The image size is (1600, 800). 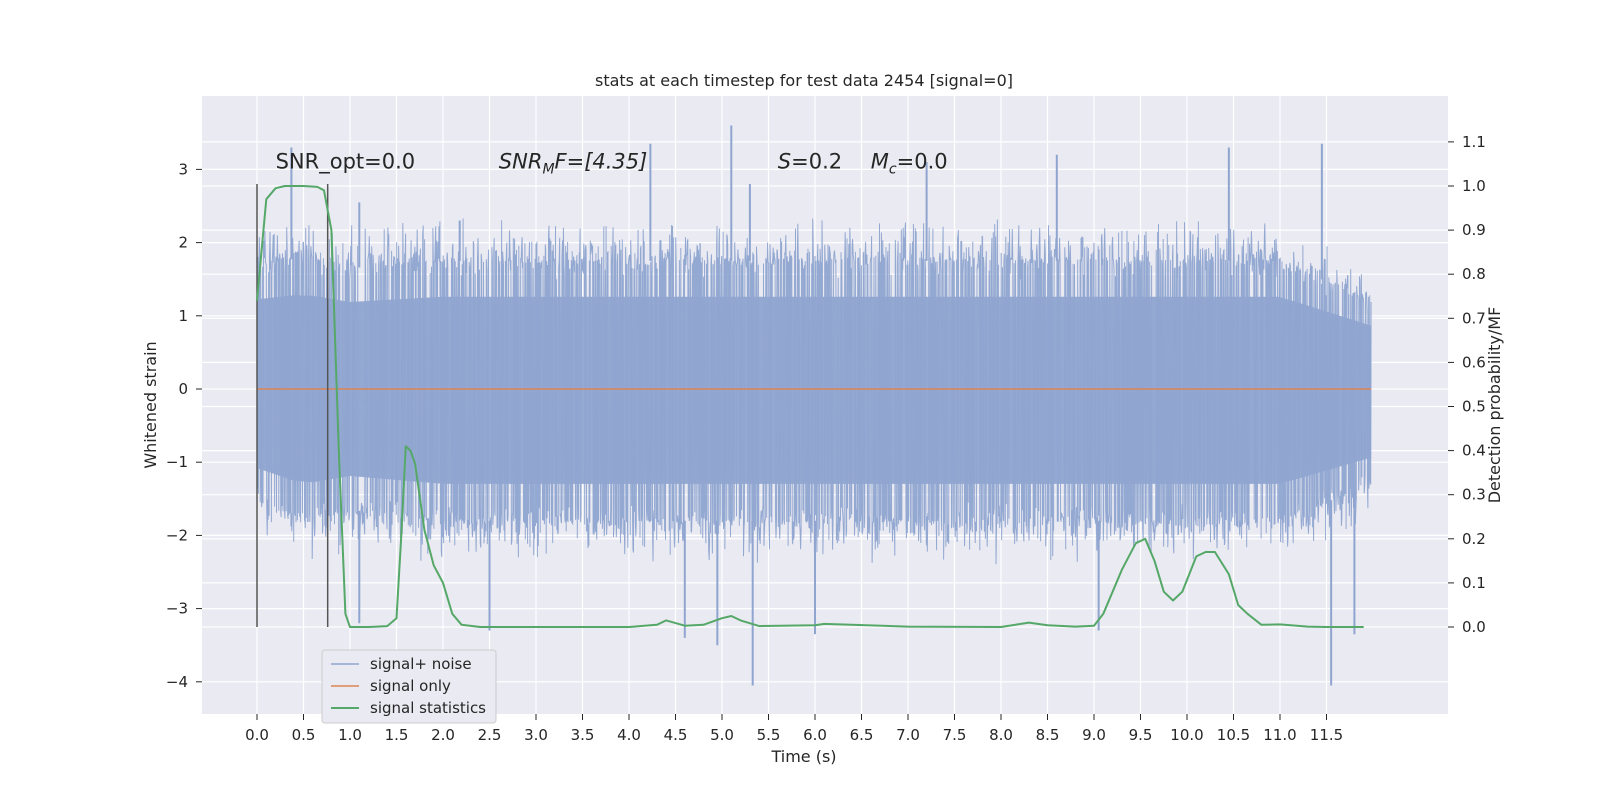 I want to click on y-axis-ticks: −4 −3 −2 −1 0 1 2 3, so click(x=184, y=425).